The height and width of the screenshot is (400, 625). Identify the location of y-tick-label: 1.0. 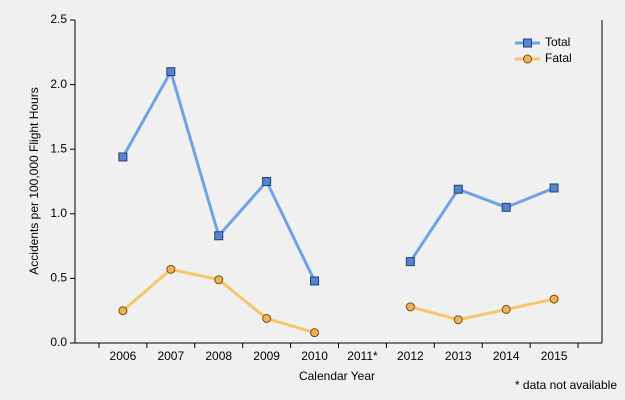
(58, 213).